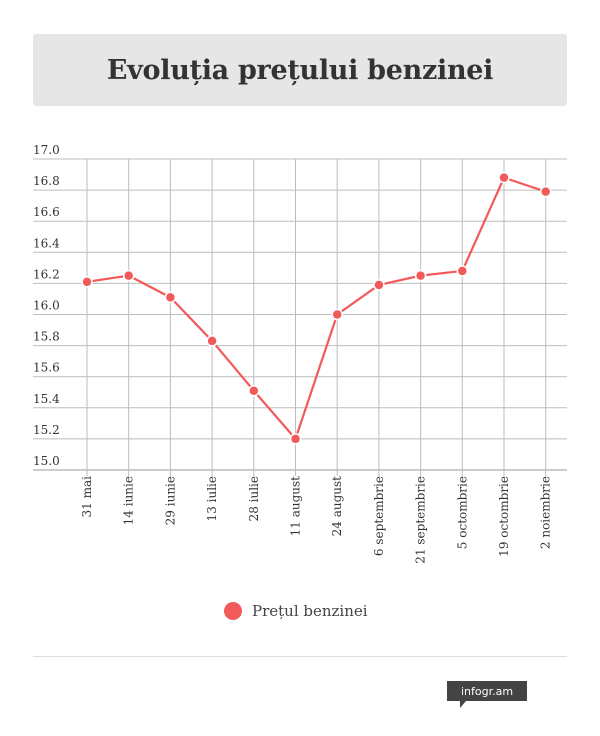 This screenshot has width=600, height=736. What do you see at coordinates (46, 368) in the screenshot?
I see `y-tick-label: 15.6` at bounding box center [46, 368].